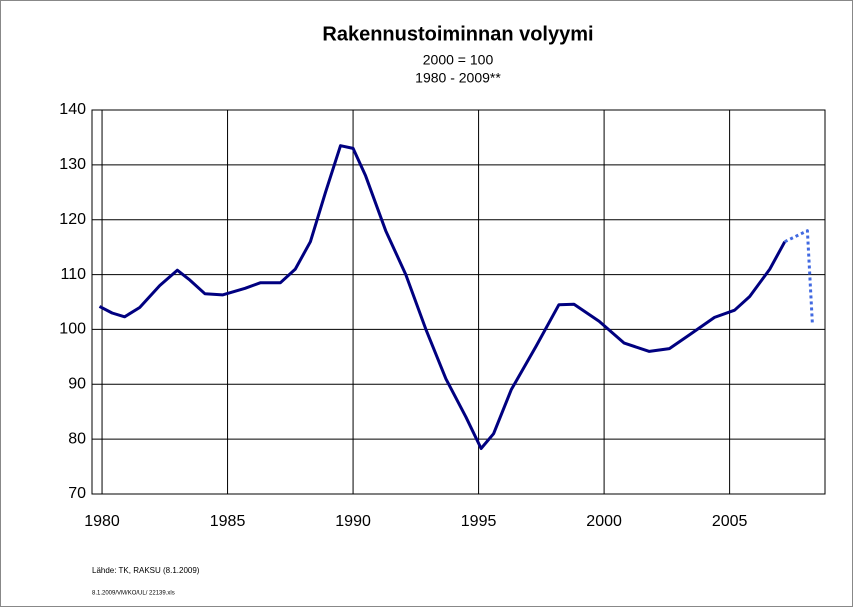 The width and height of the screenshot is (853, 607). Describe the element at coordinates (799, 276) in the screenshot. I see `data-line` at that location.